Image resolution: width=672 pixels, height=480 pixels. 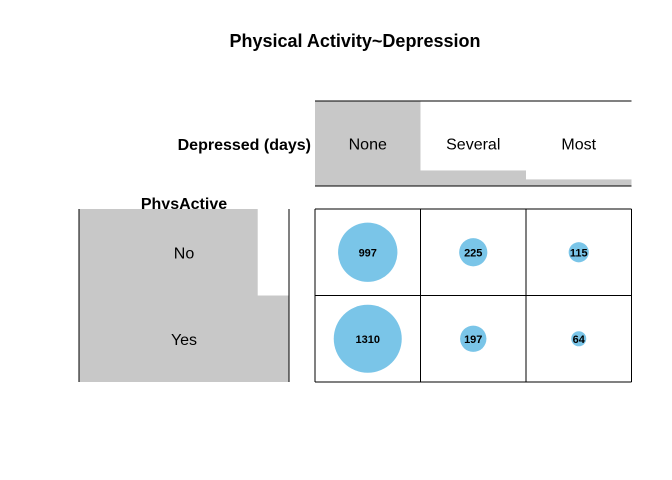 I want to click on row-bar-no, so click(x=168, y=252).